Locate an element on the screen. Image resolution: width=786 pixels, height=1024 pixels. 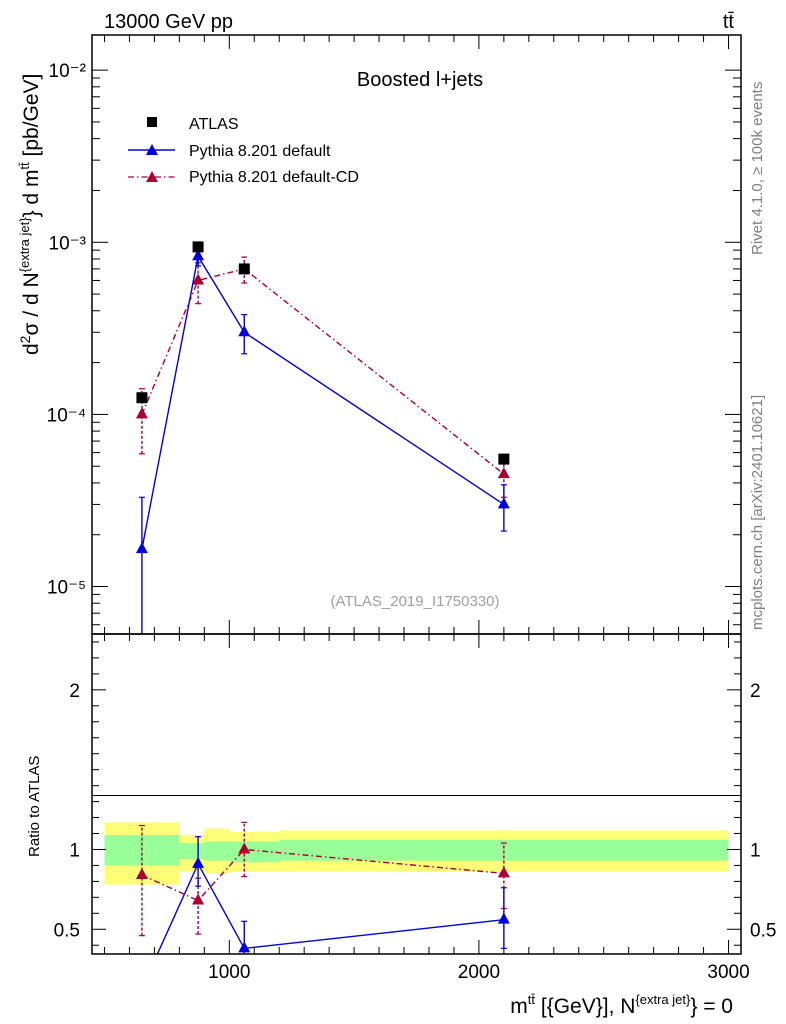
legend-atlas-marker is located at coordinates (152, 122).